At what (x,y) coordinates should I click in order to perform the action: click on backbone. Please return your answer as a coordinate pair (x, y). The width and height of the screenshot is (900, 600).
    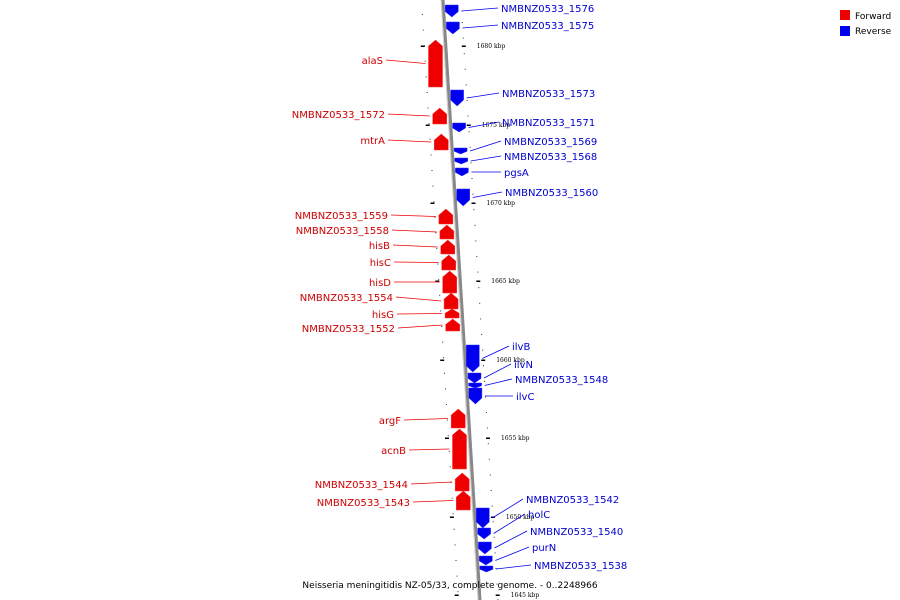
    Looking at the image, I should click on (461, 300).